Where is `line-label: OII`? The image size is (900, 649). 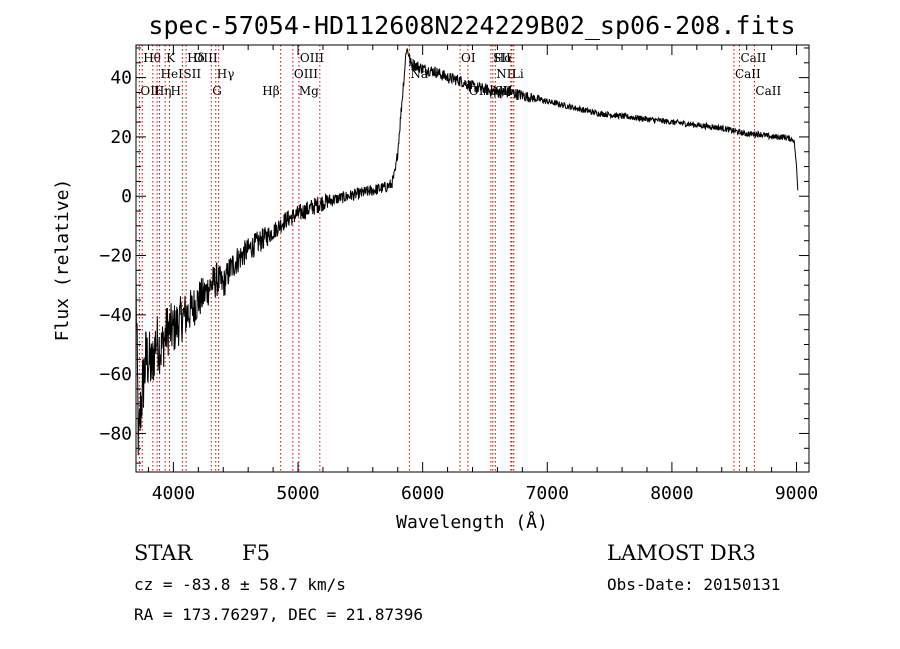
line-label: OII is located at coordinates (150, 91).